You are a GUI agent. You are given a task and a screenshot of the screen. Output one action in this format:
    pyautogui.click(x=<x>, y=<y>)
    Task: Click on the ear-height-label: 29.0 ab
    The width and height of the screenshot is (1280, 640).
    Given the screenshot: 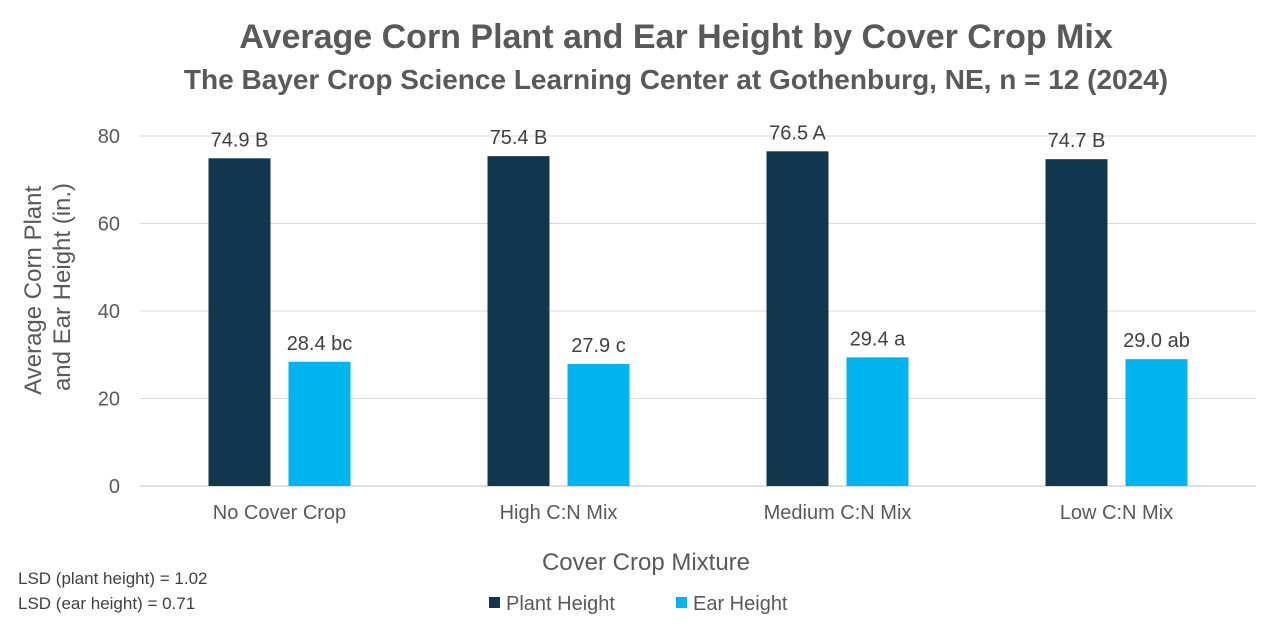 What is the action you would take?
    pyautogui.click(x=1156, y=341)
    